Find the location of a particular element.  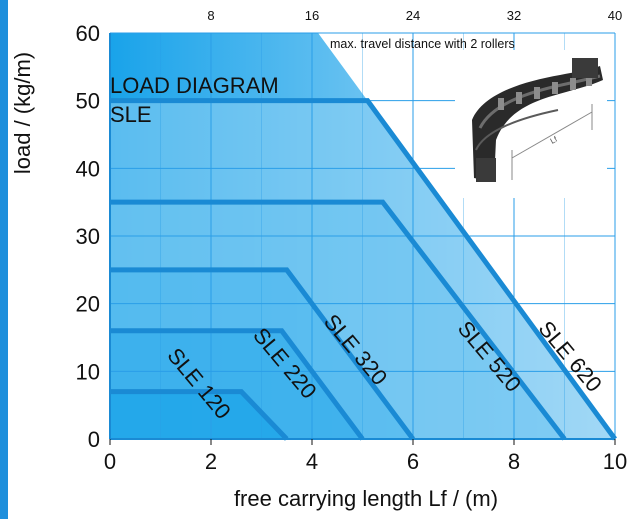

y-tick-label: 50 is located at coordinates (88, 101).